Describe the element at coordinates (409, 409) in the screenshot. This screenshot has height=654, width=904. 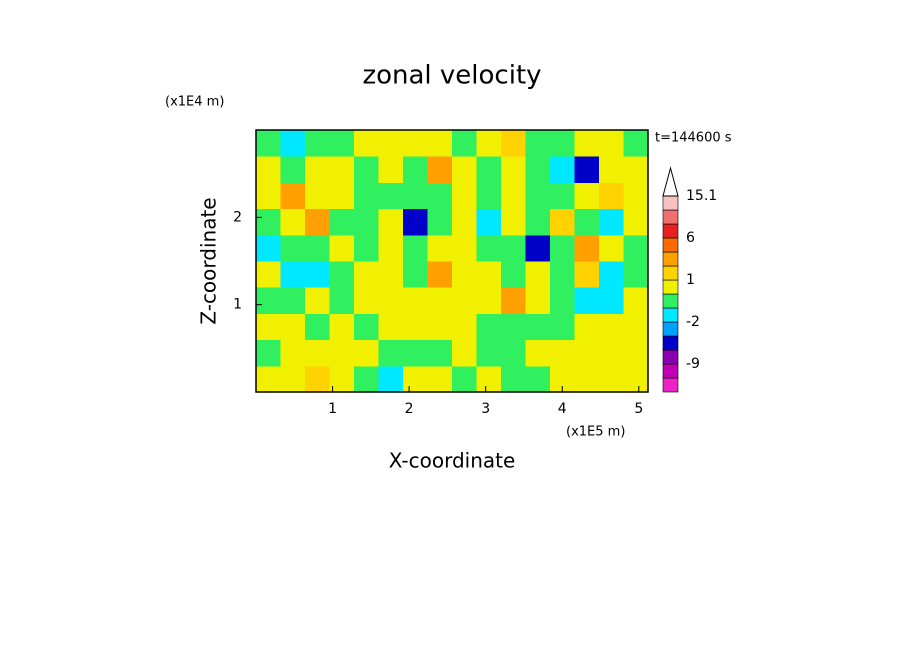
I see `x-tick-label: 2` at that location.